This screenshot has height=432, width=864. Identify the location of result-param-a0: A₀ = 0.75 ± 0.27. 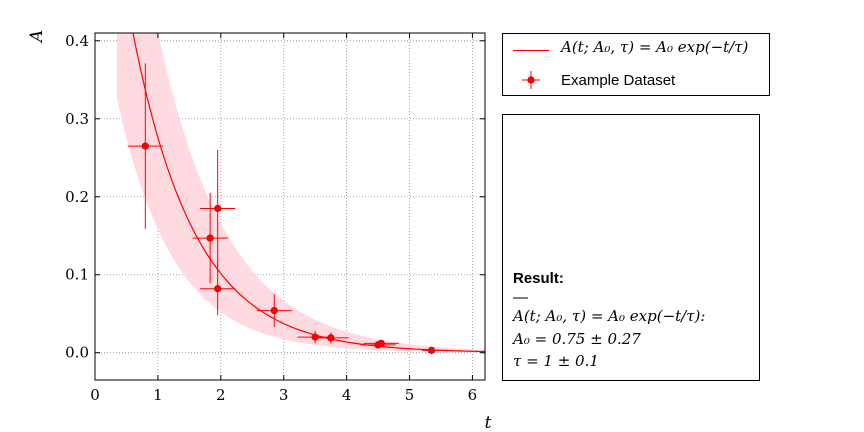
(577, 339).